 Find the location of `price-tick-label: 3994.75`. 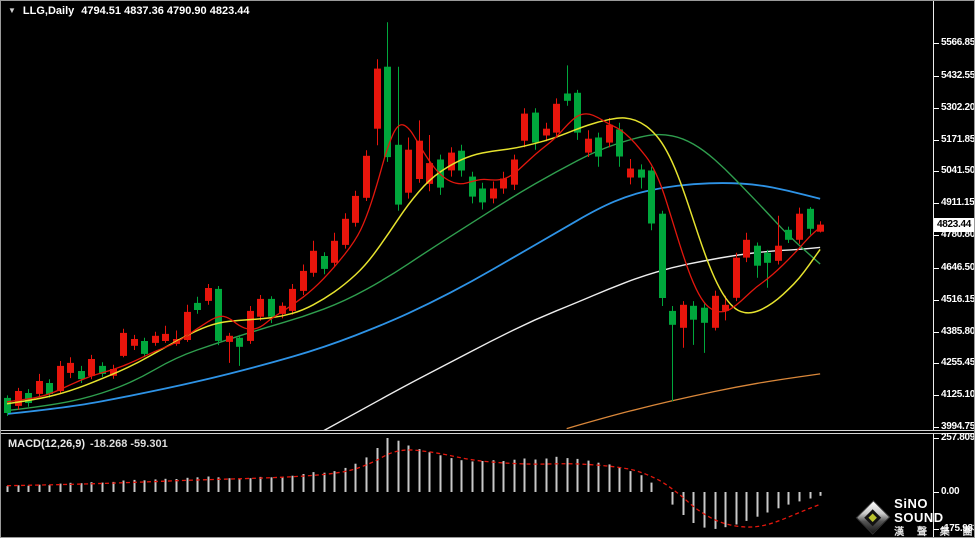

price-tick-label: 3994.75 is located at coordinates (958, 426).